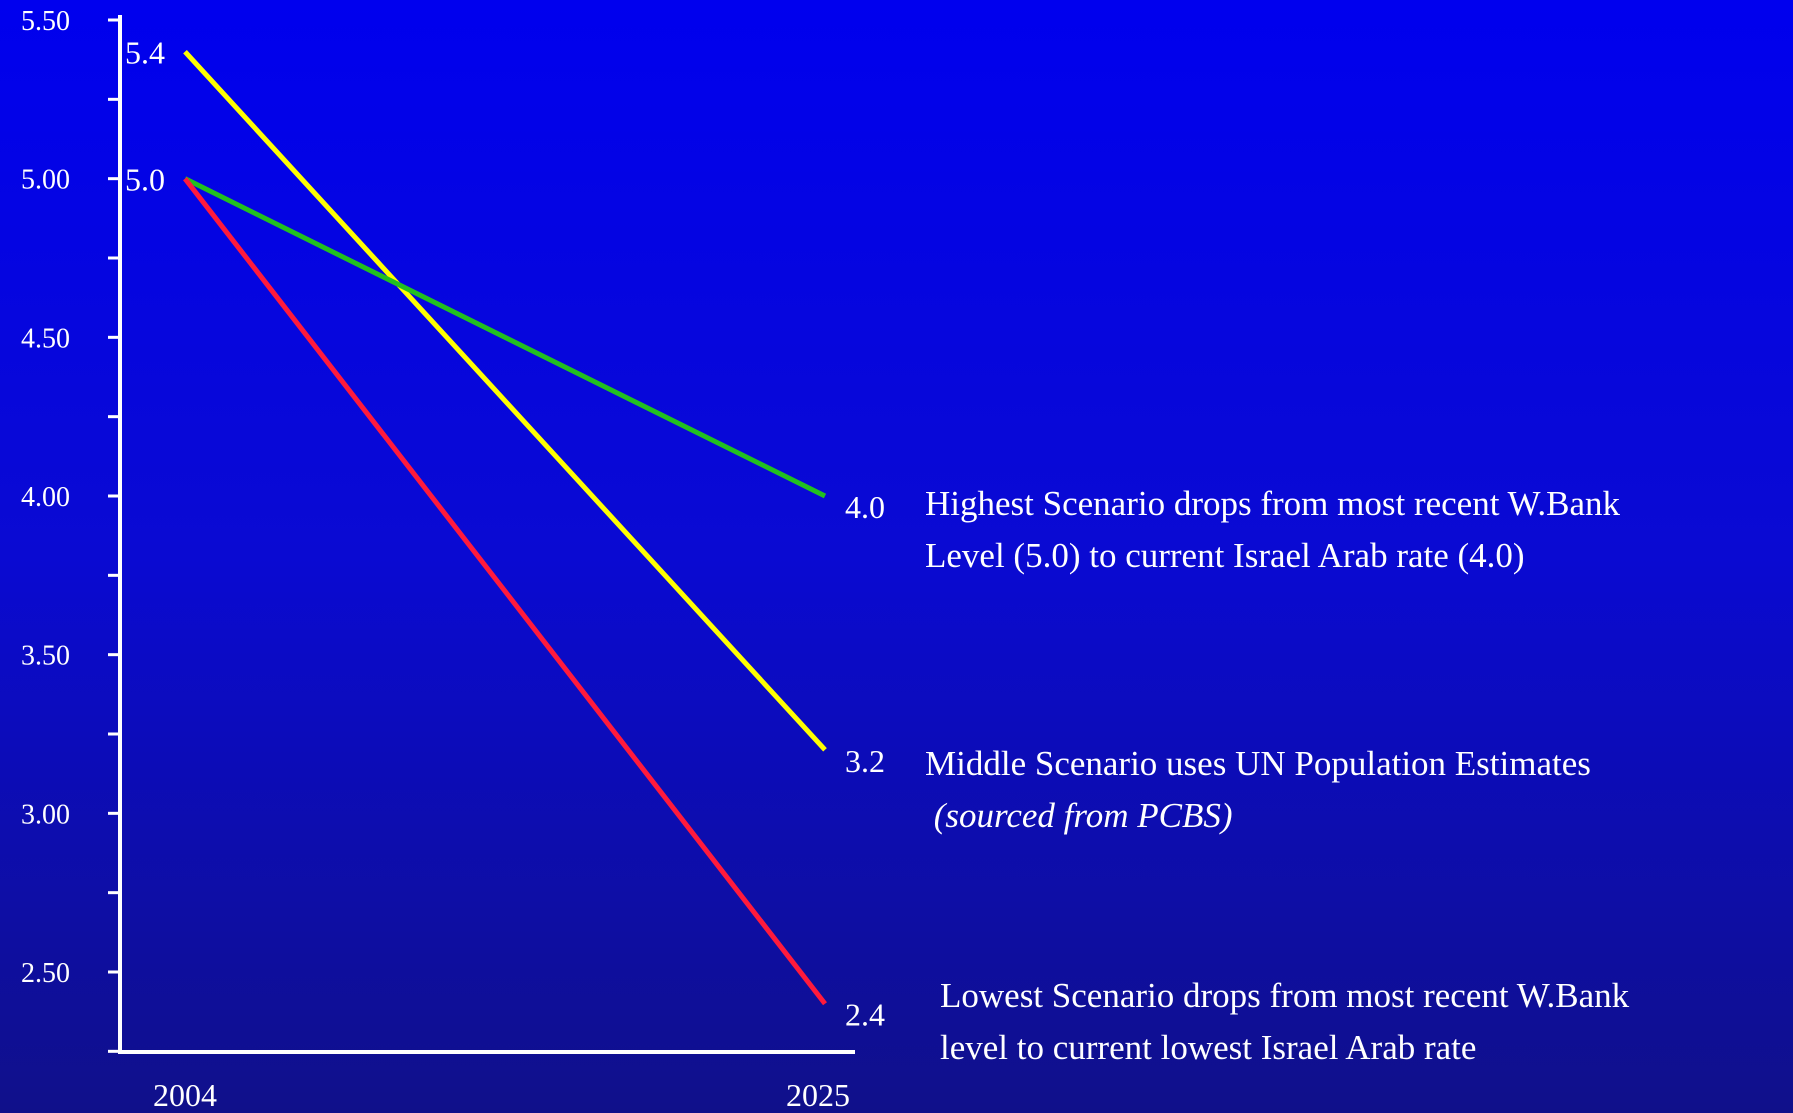 The height and width of the screenshot is (1113, 1793). I want to click on y-tick-label: 5.00, so click(45, 180).